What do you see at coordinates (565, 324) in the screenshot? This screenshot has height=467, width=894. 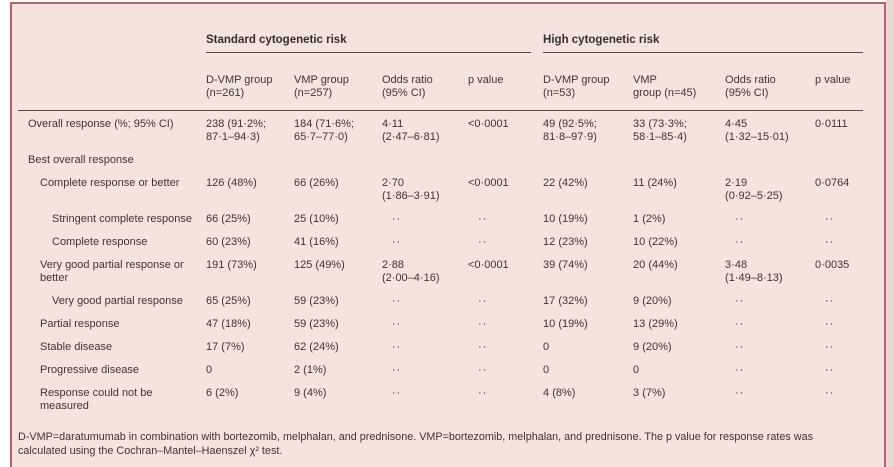 I see `table-cell: 10 (19%)` at bounding box center [565, 324].